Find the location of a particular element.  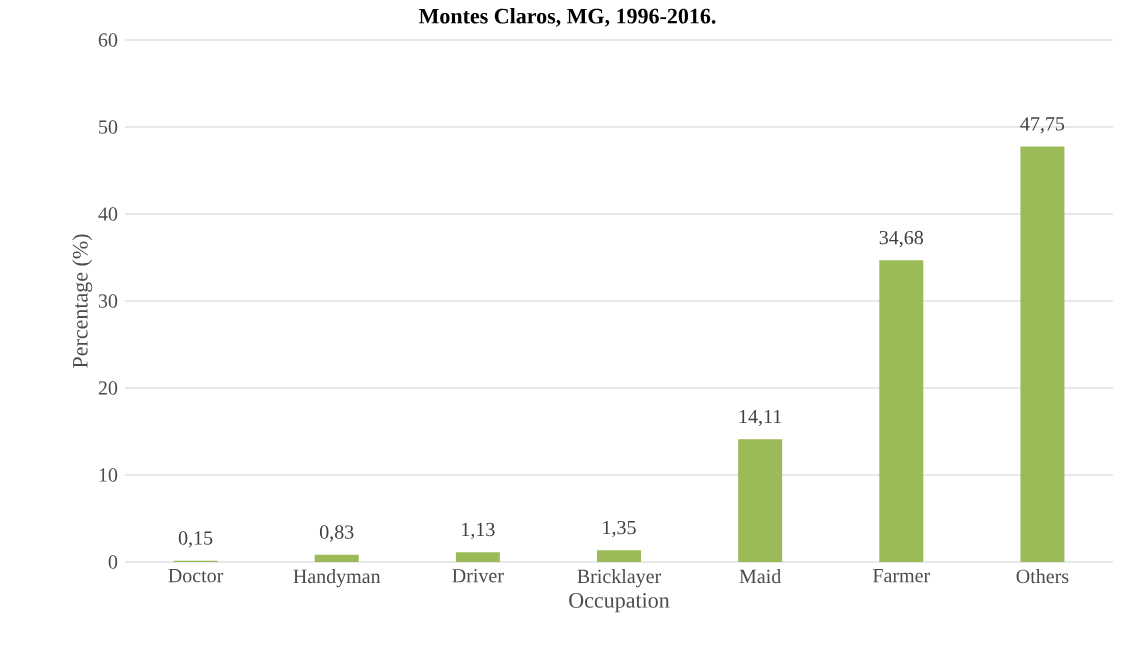

x-tick-label: Bricklayer is located at coordinates (619, 578).